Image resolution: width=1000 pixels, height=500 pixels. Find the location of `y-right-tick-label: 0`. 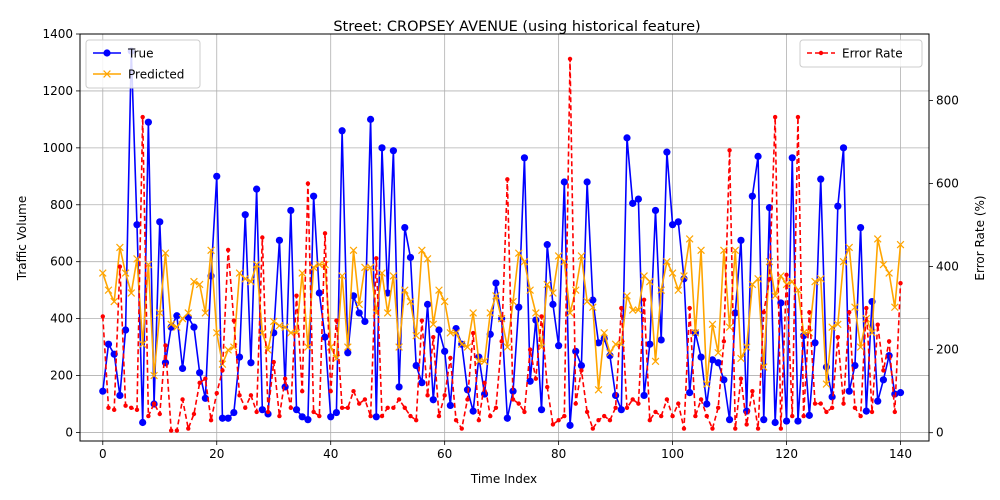

y-right-tick-label: 0 is located at coordinates (940, 433).